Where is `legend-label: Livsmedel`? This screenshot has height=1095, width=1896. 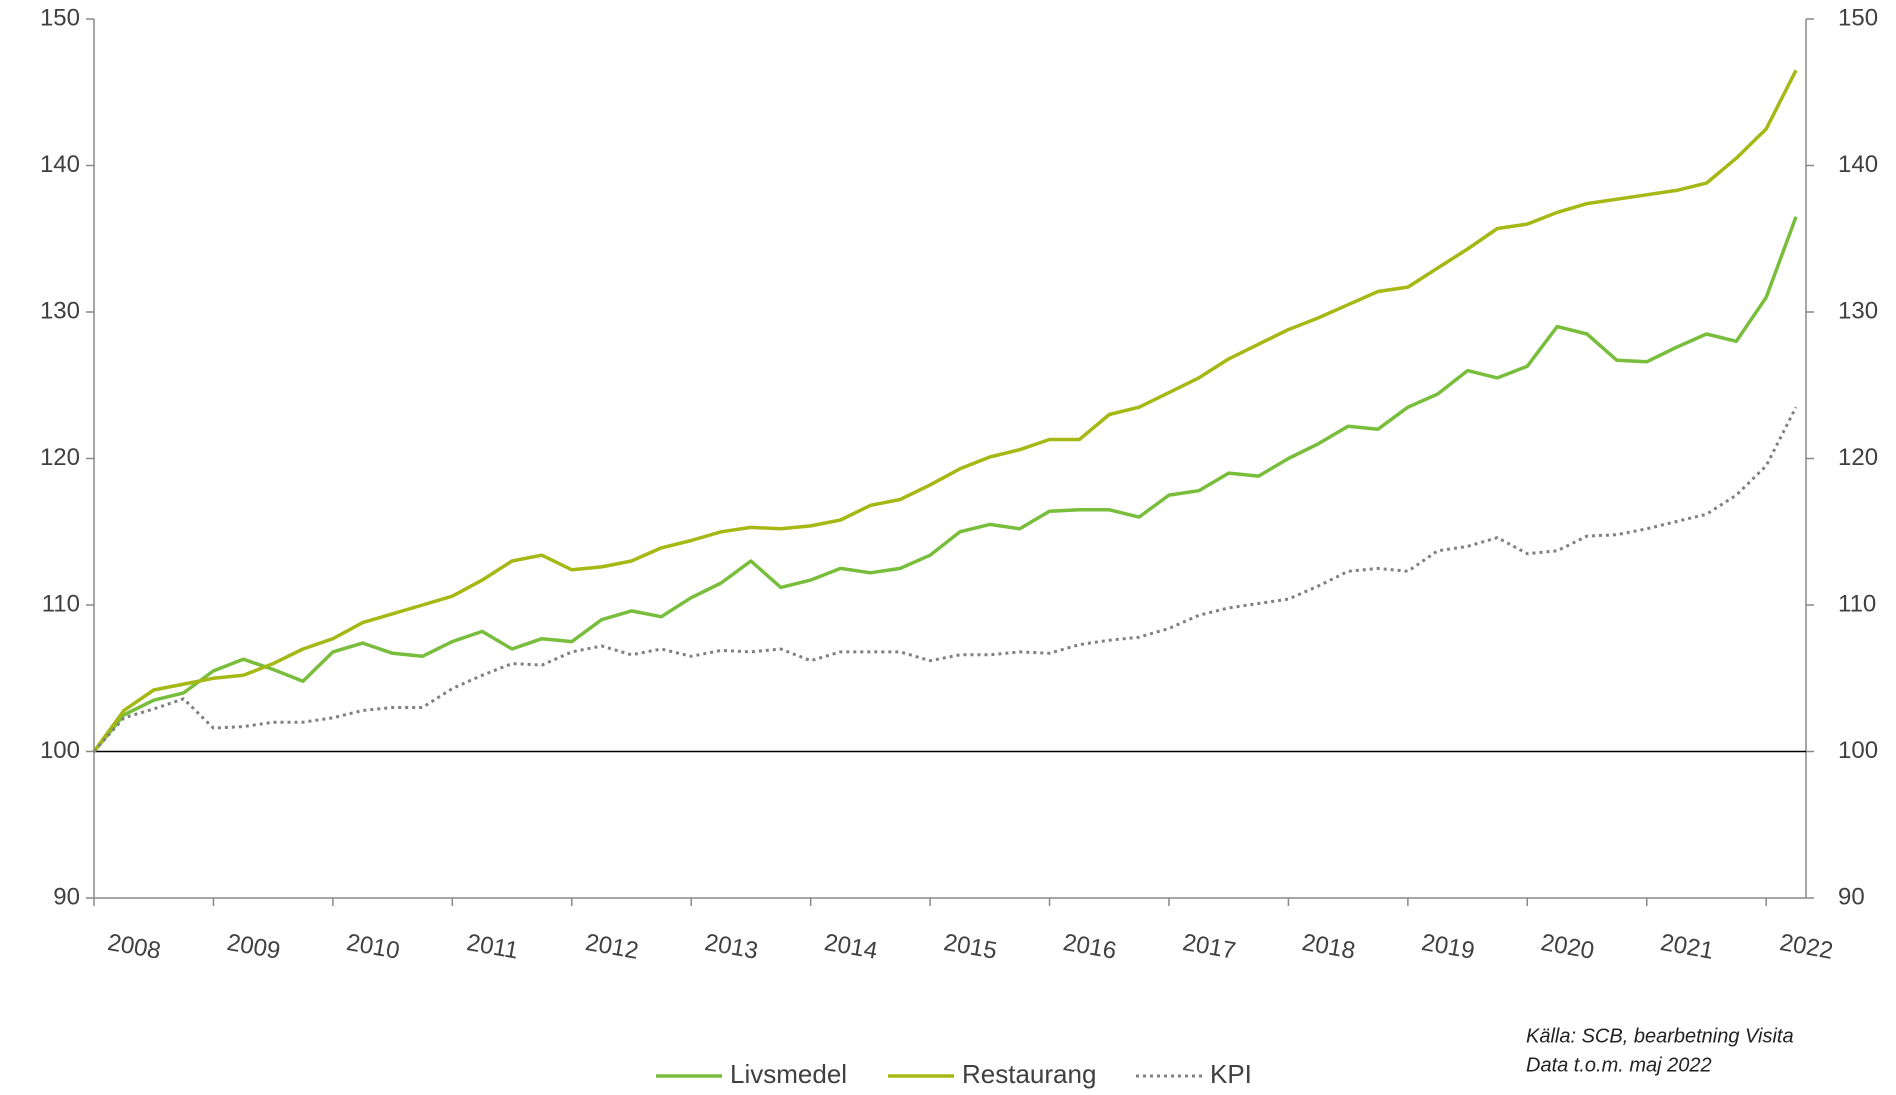
legend-label: Livsmedel is located at coordinates (788, 1074).